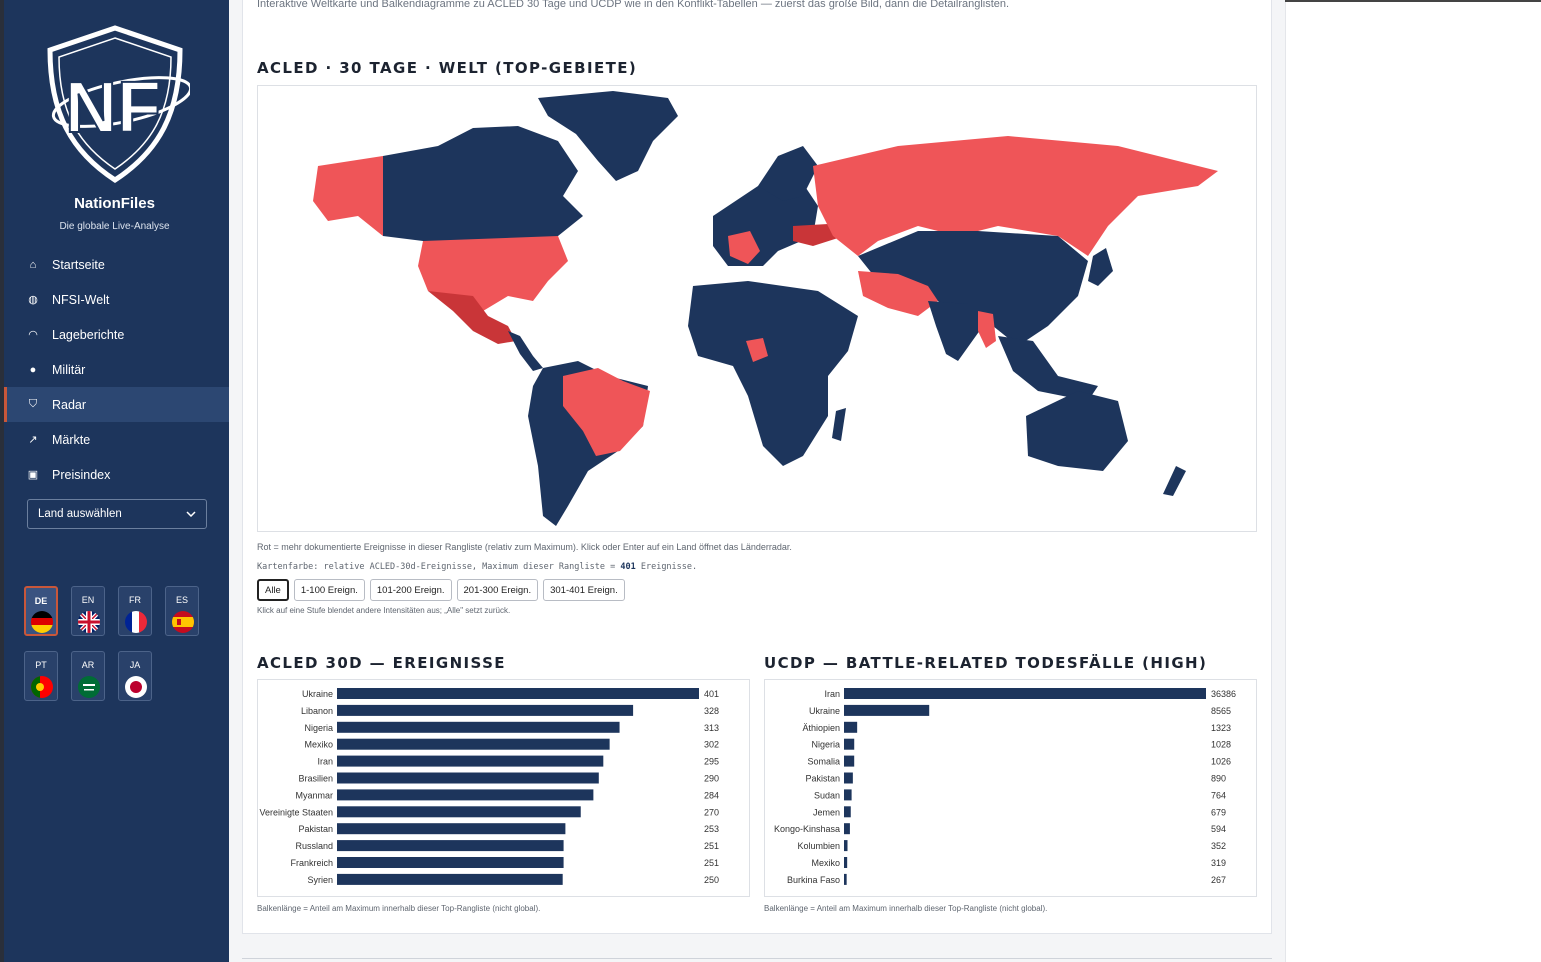 Image resolution: width=1541 pixels, height=962 pixels. I want to click on map-country-india, so click(955, 331).